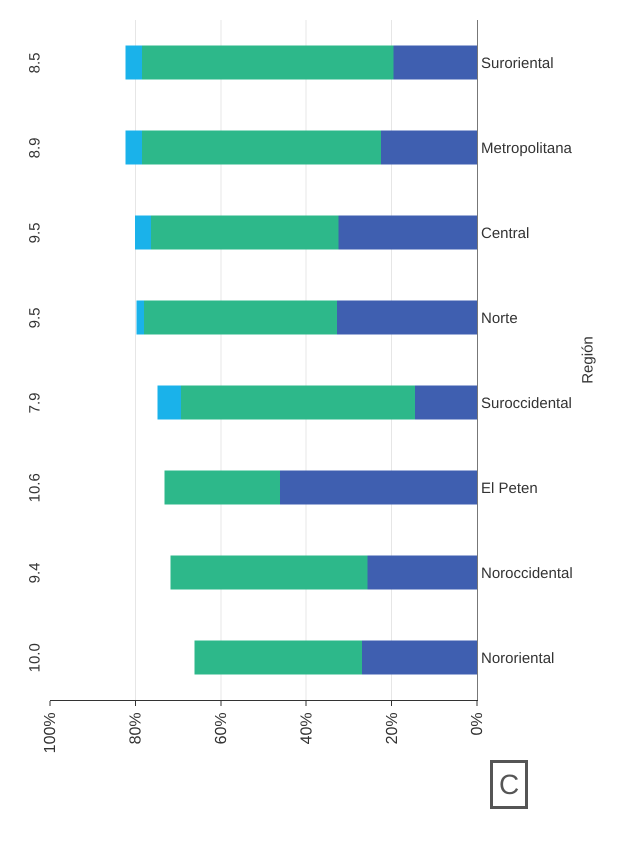  I want to click on y-tick-label: Noroccidental, so click(527, 573).